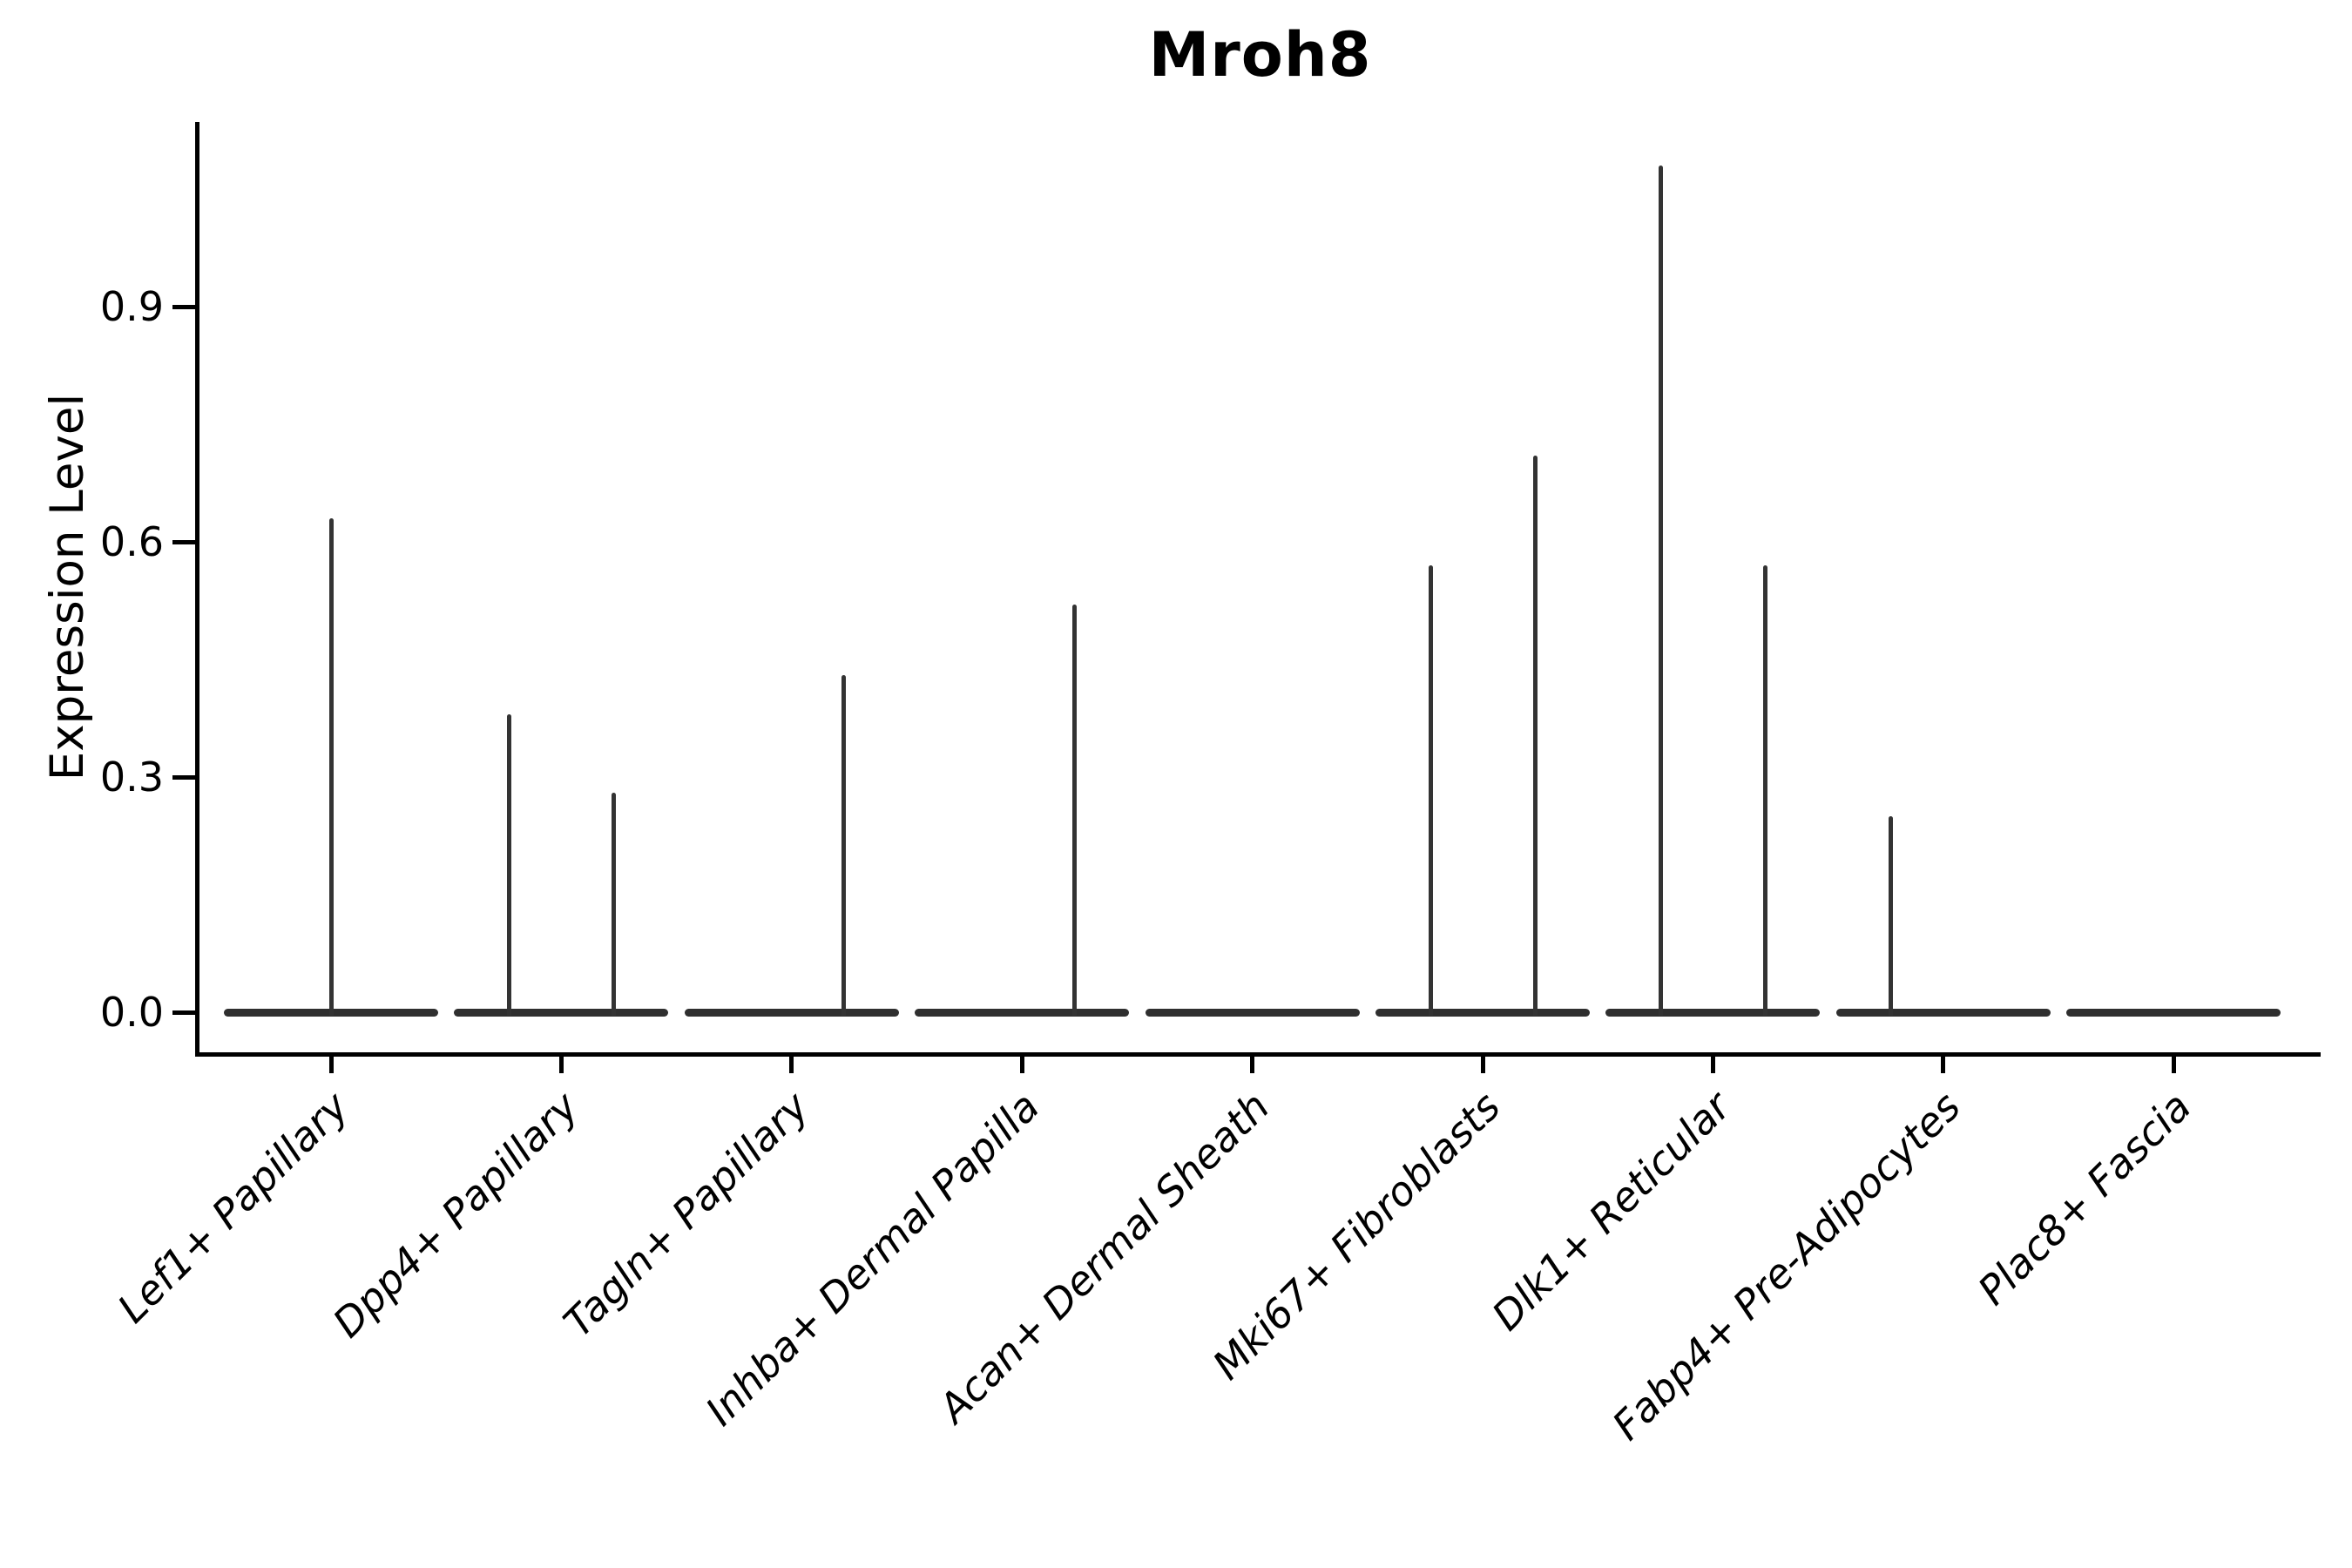  What do you see at coordinates (131, 541) in the screenshot?
I see `y-tick-label: 0.6` at bounding box center [131, 541].